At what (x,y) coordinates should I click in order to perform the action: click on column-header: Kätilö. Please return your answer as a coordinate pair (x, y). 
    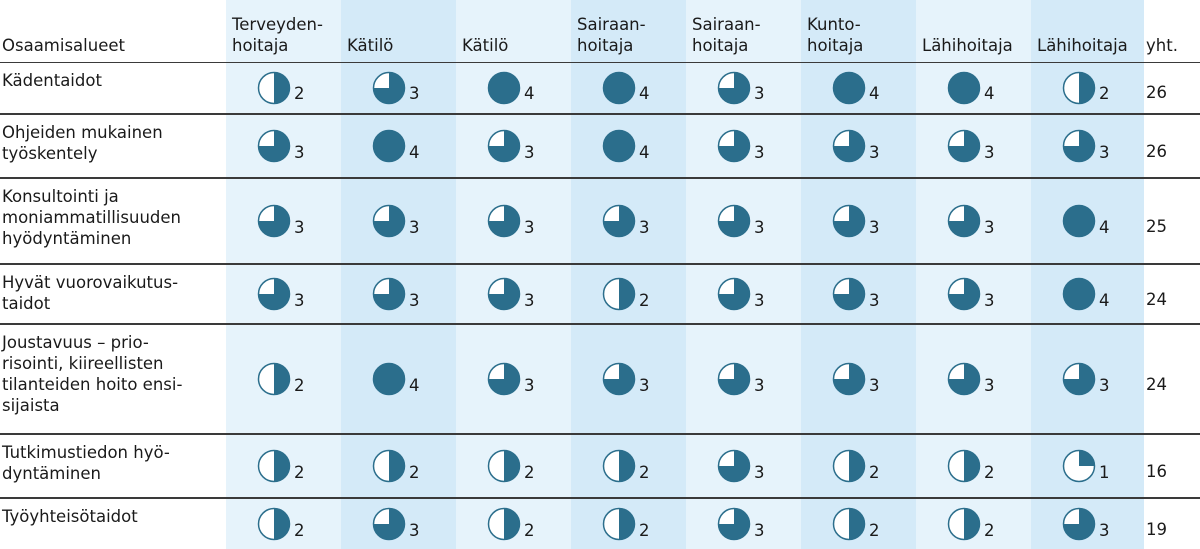
    Looking at the image, I should click on (370, 45).